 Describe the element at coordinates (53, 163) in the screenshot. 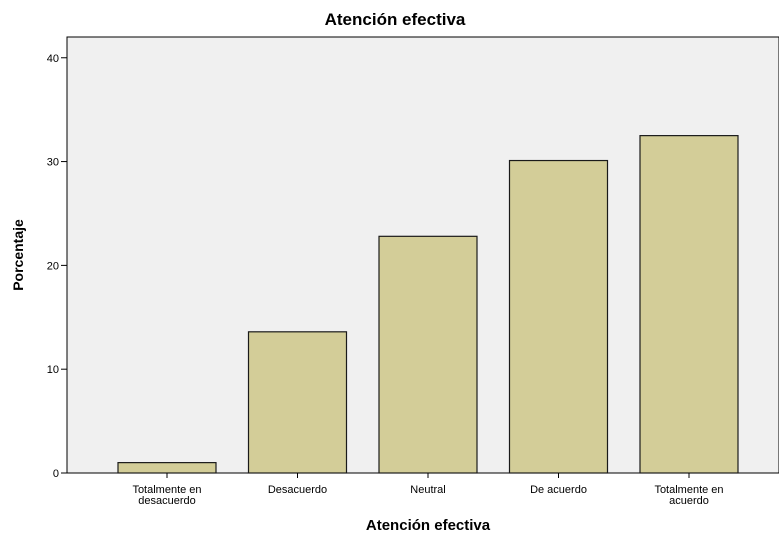

I see `y-tick-label: 30` at that location.